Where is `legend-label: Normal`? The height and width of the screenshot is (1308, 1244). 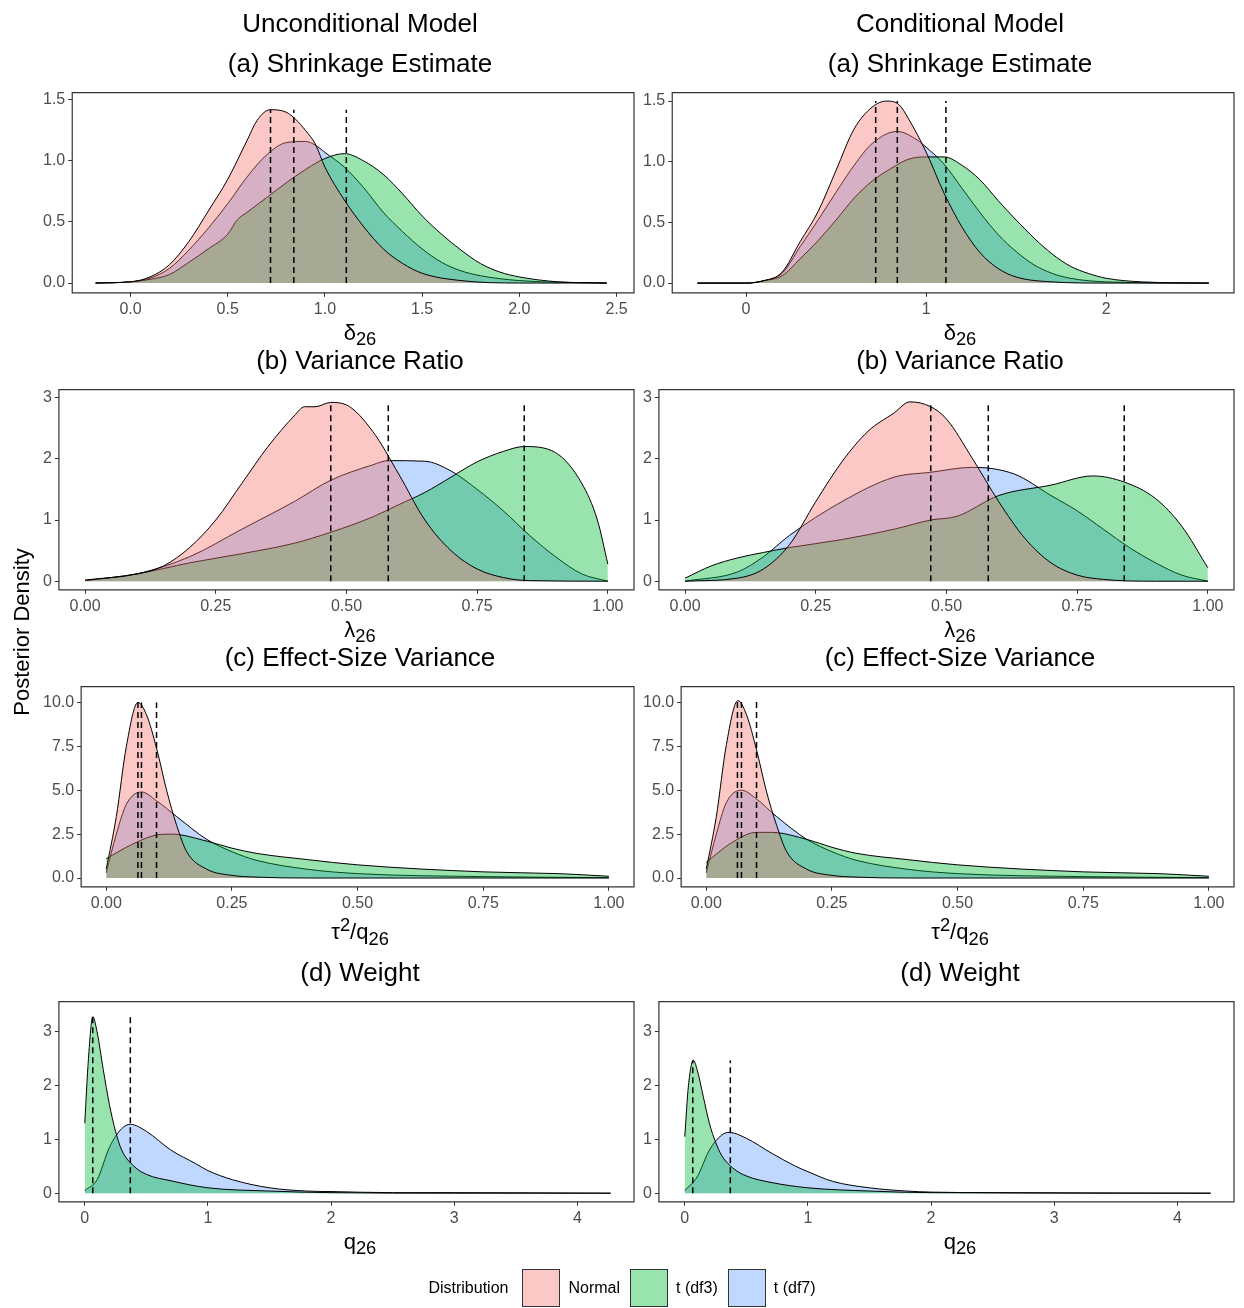 legend-label: Normal is located at coordinates (594, 1288).